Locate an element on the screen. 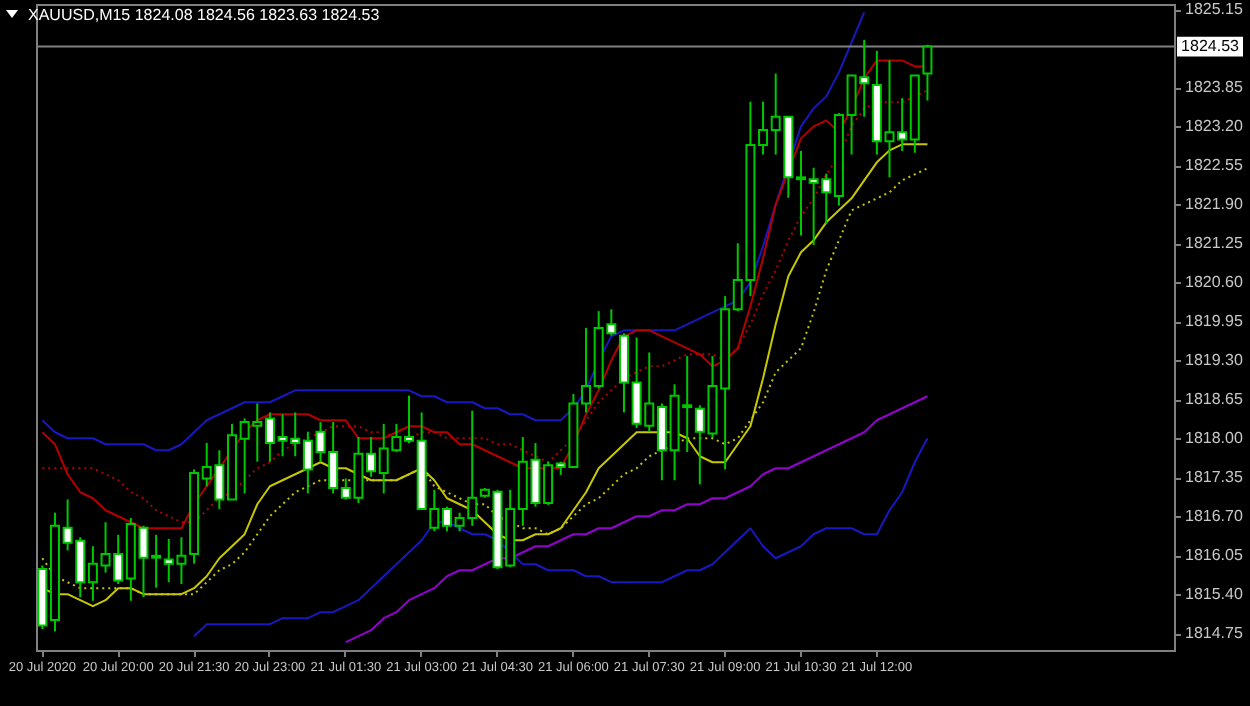 The width and height of the screenshot is (1250, 706). y-tick-label: 1823.20 is located at coordinates (1214, 126).